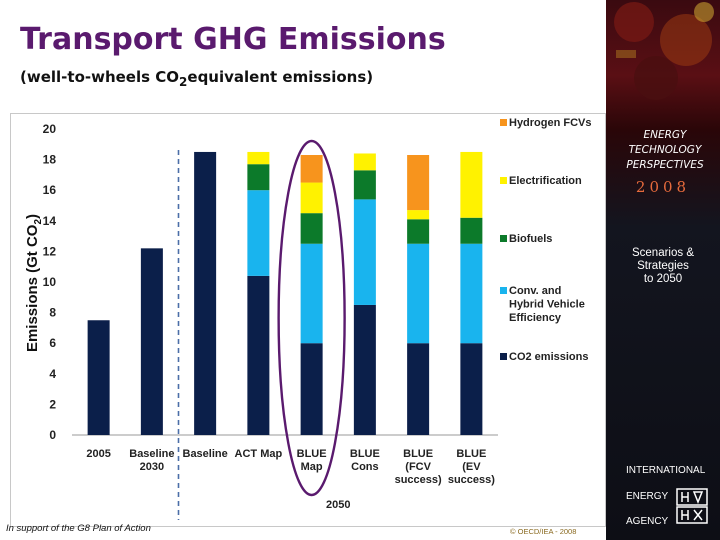  What do you see at coordinates (50, 221) in the screenshot?
I see `y-tick-label: 14` at bounding box center [50, 221].